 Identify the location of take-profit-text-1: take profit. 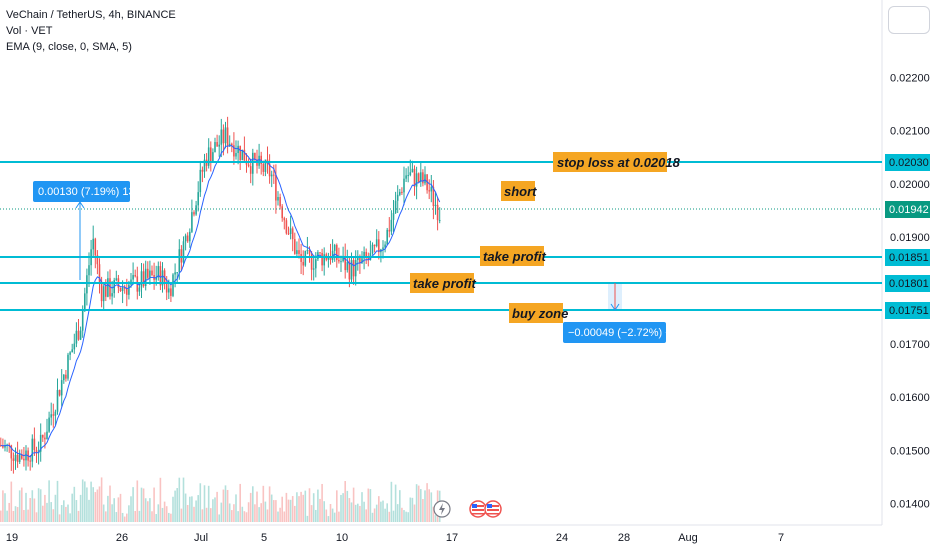
(515, 256).